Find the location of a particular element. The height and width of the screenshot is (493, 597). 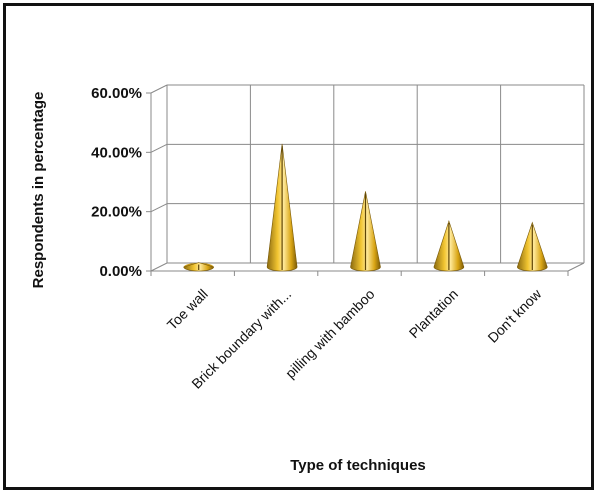

floor-right-edge is located at coordinates (576, 267).